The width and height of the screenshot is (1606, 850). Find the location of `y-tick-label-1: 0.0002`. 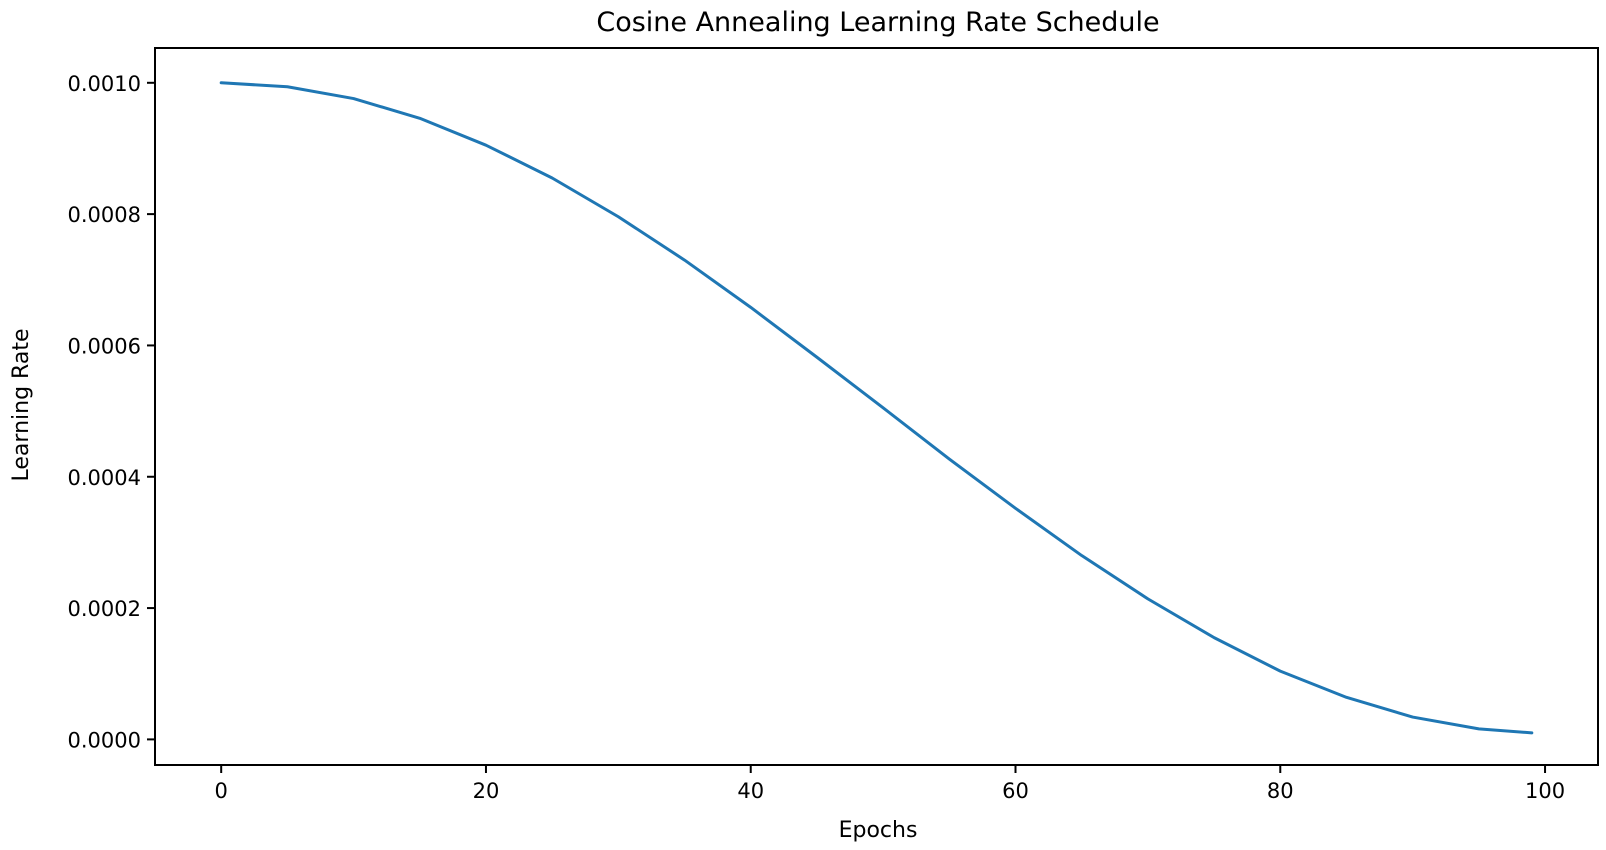

y-tick-label-1: 0.0002 is located at coordinates (104, 609).